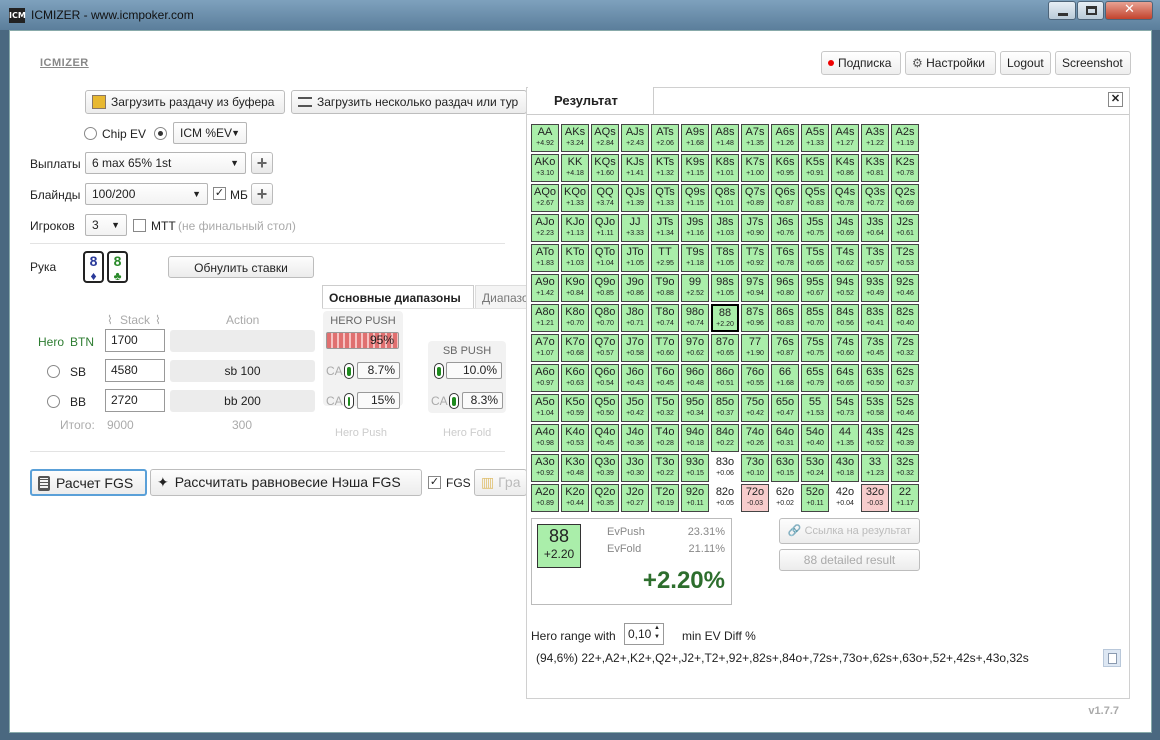 Image resolution: width=1160 pixels, height=740 pixels. I want to click on range-cell-86o: 86o +0.51, so click(725, 378).